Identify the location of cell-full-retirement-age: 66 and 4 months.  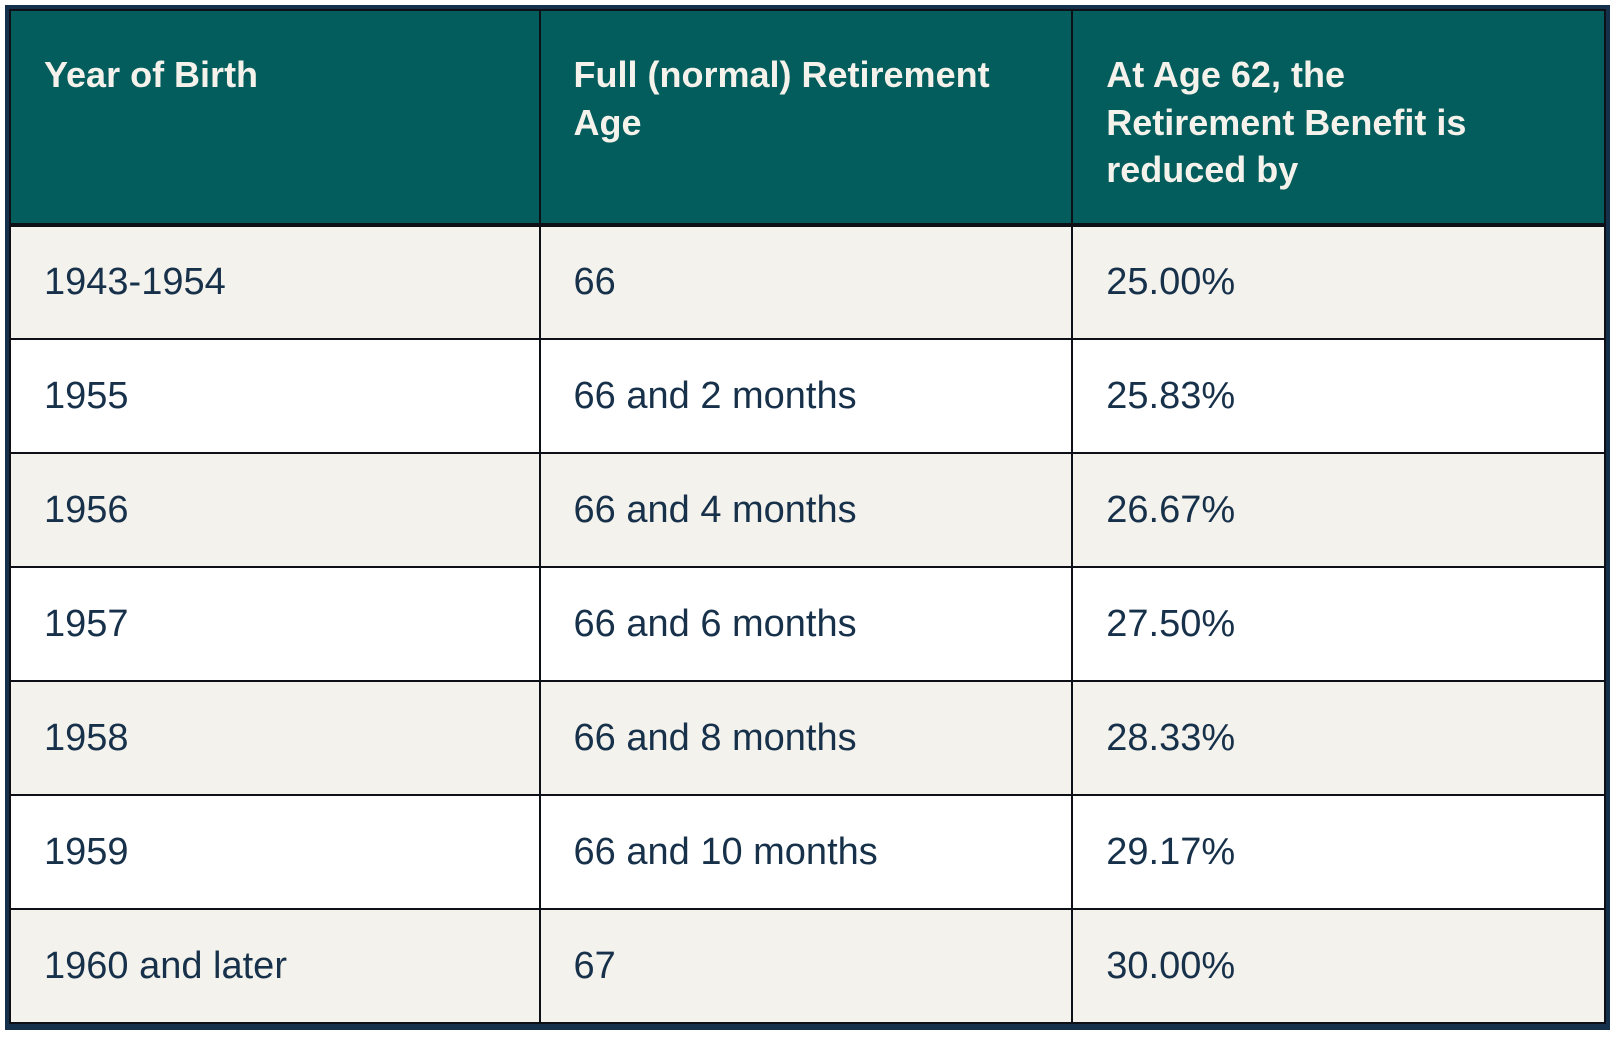
(806, 510).